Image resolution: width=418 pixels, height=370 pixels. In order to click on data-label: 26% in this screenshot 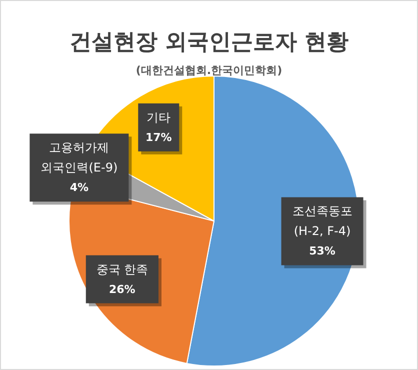, I will do `click(122, 289)`.